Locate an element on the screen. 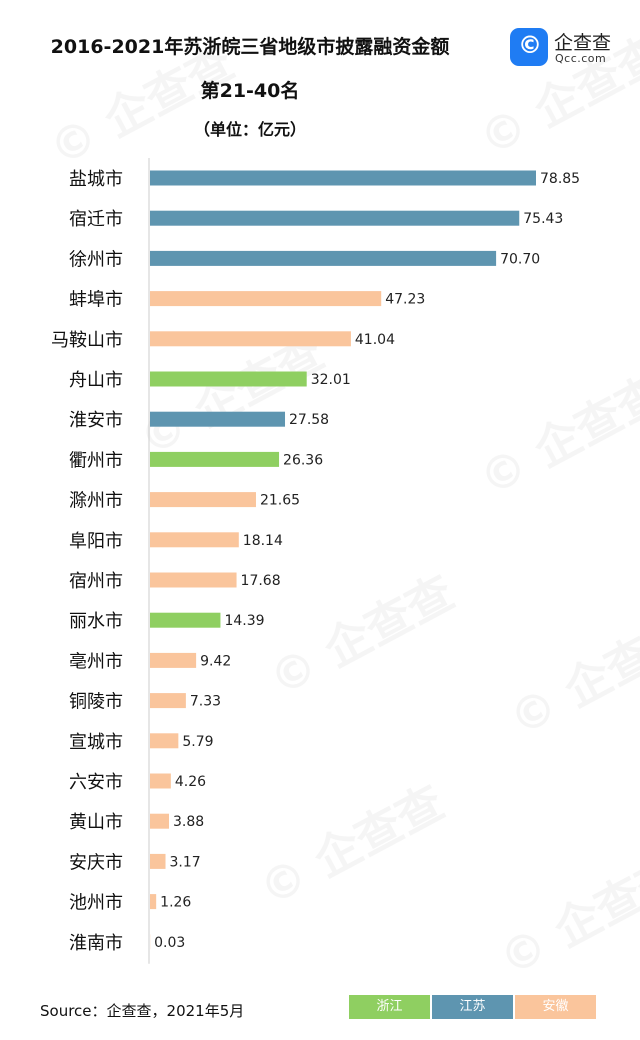 The image size is (640, 1040). category-label: 马鞍山市 is located at coordinates (87, 340).